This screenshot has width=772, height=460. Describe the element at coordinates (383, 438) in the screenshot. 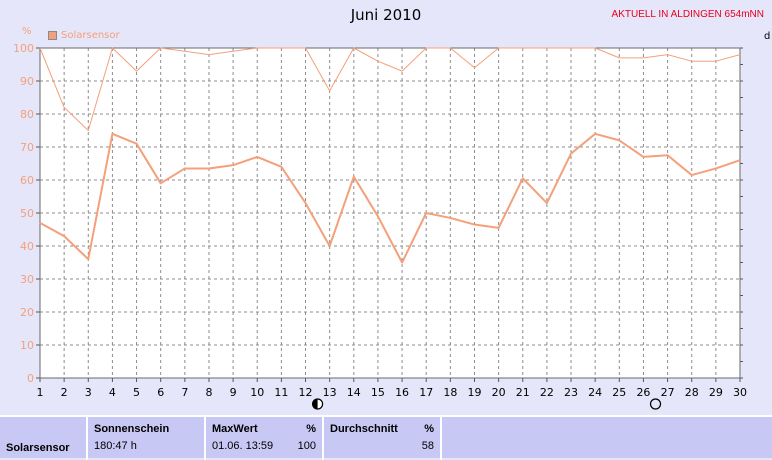

I see `footer-durchschnitt-cell: Durchschnitt % 58` at that location.